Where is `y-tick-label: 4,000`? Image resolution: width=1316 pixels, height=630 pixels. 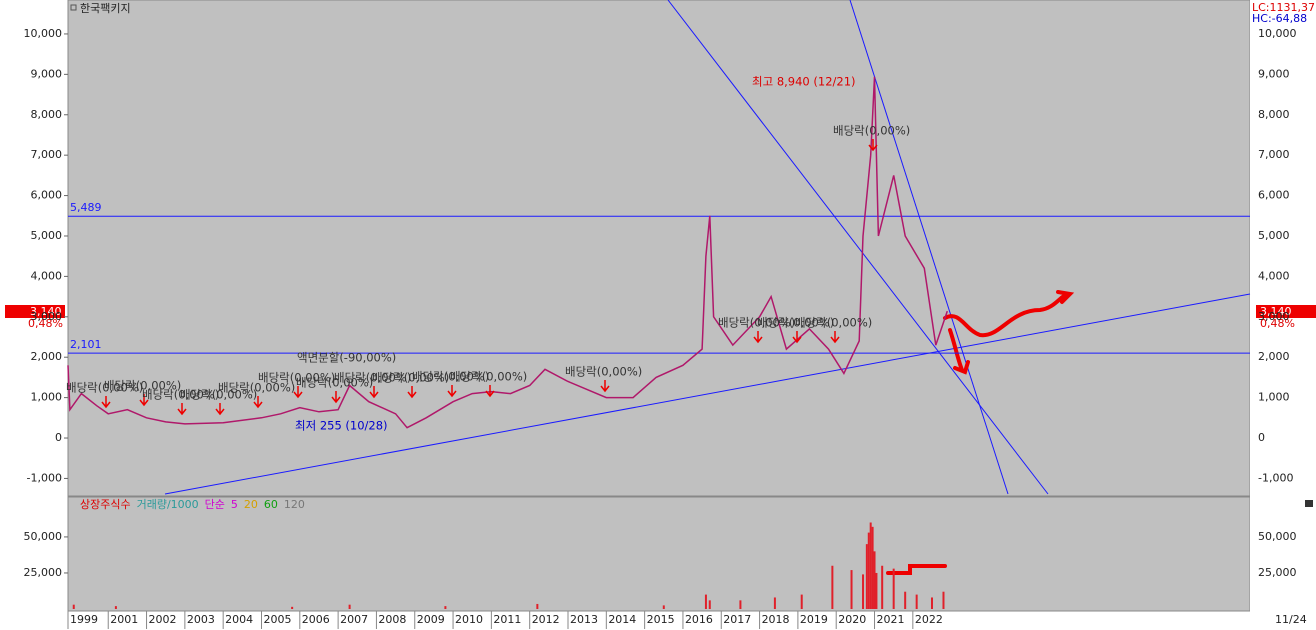 y-tick-label: 4,000 is located at coordinates (1274, 275).